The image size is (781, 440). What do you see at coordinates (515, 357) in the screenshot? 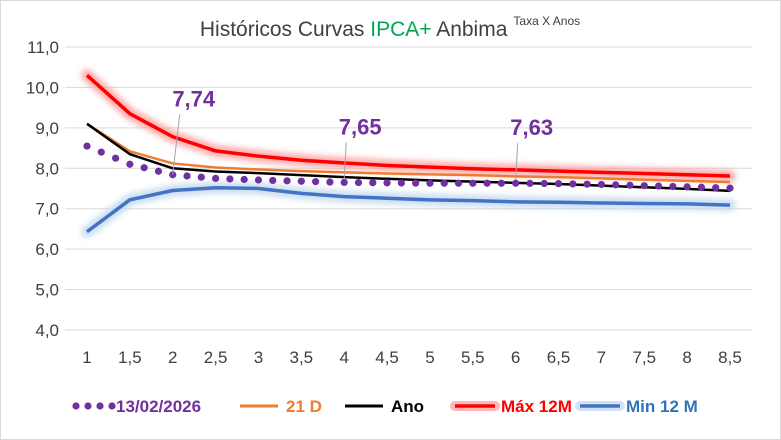
I see `x-tick-label: 6` at bounding box center [515, 357].